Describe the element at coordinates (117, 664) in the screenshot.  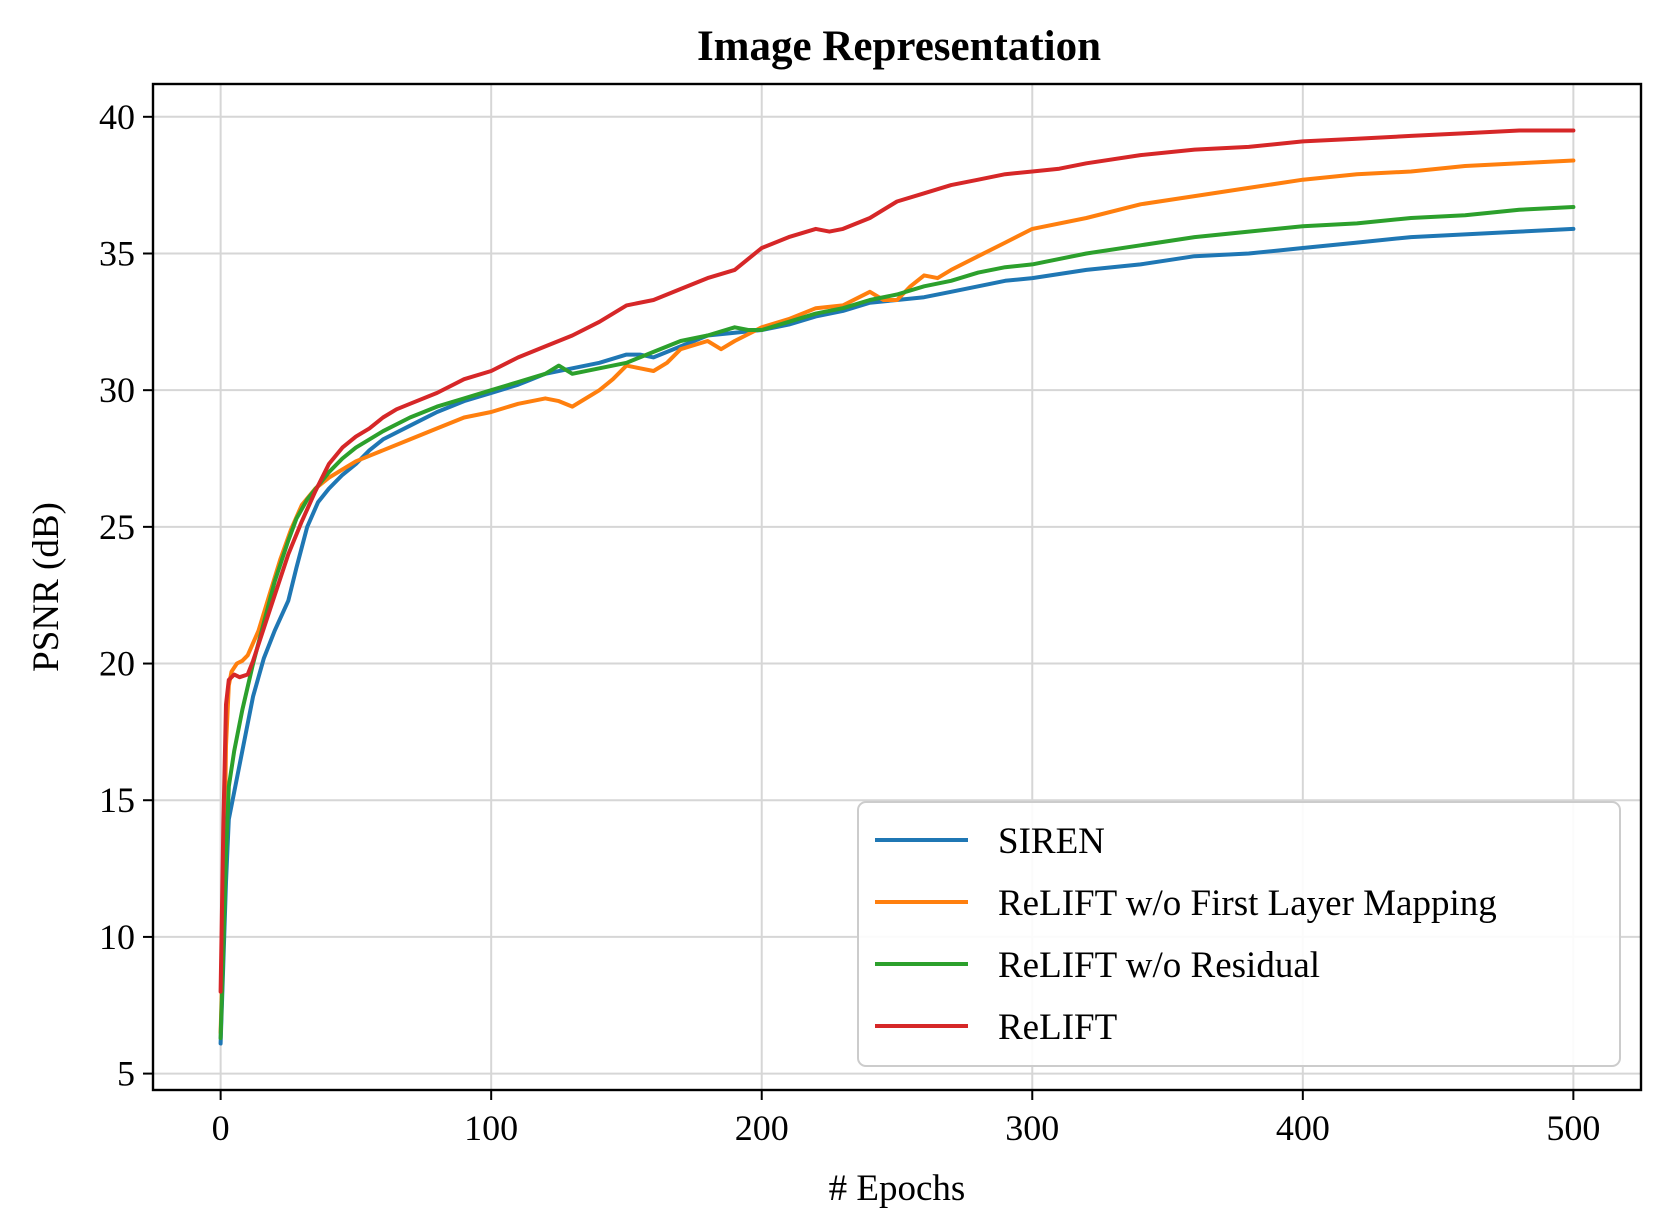
I see `y-tick-label: 20` at that location.